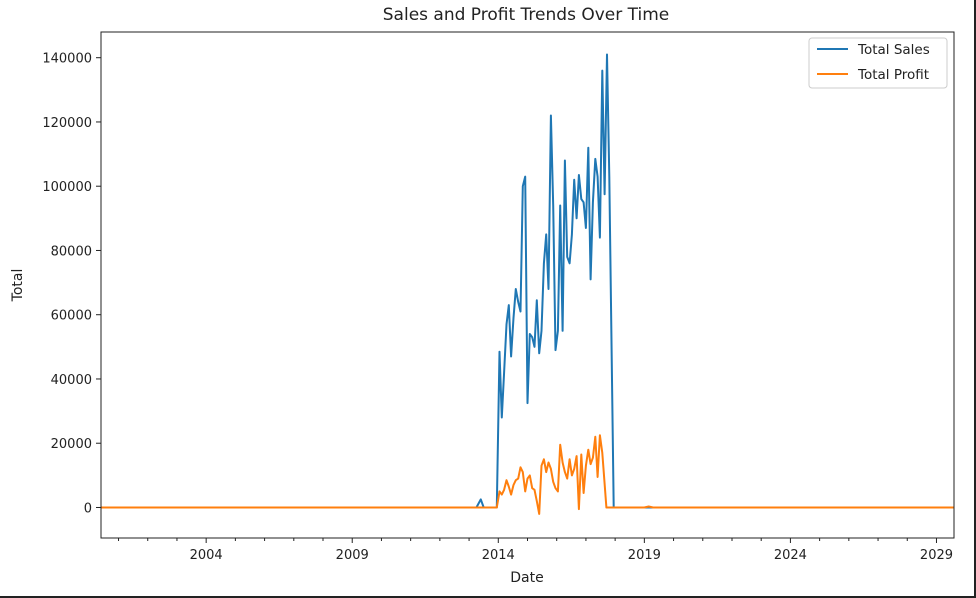  Describe the element at coordinates (71, 251) in the screenshot. I see `y-tick-label: 80000` at that location.